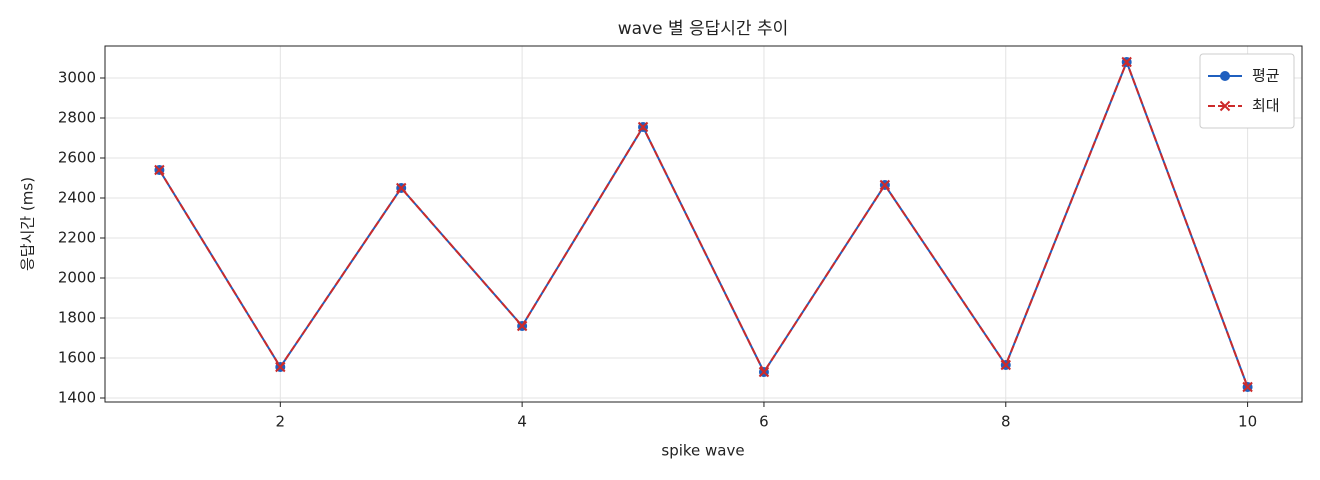 The width and height of the screenshot is (1320, 480). What do you see at coordinates (281, 422) in the screenshot?
I see `x-tick-label: 2` at bounding box center [281, 422].